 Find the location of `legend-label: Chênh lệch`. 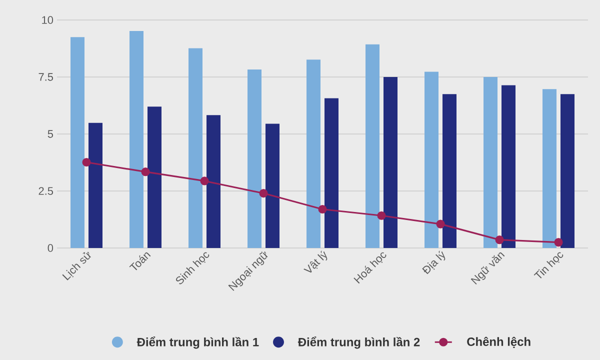

legend-label: Chênh lệch is located at coordinates (498, 342).